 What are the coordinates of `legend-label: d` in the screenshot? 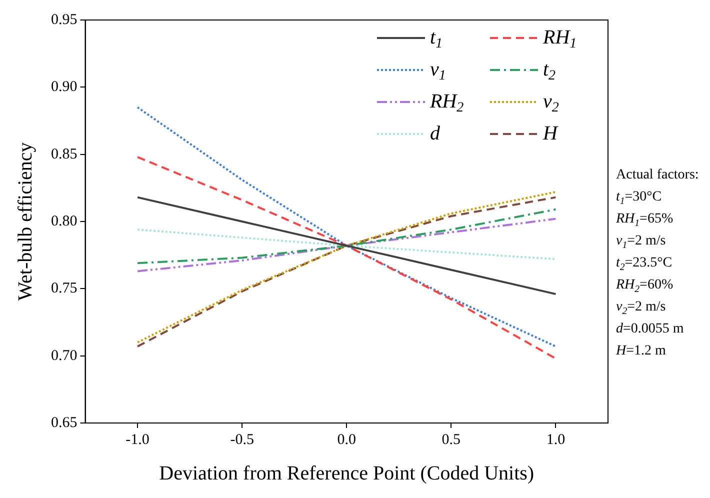 It's located at (435, 133).